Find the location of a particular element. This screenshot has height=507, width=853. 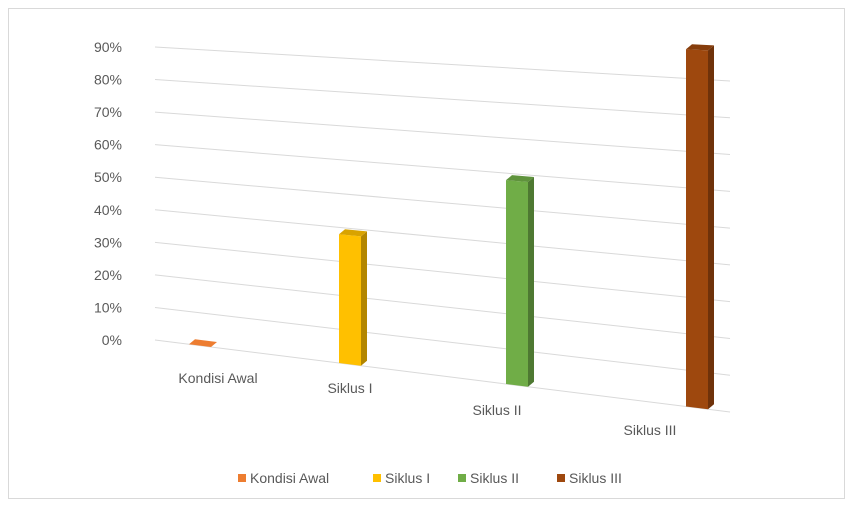

legend-label: Siklus I is located at coordinates (407, 478).